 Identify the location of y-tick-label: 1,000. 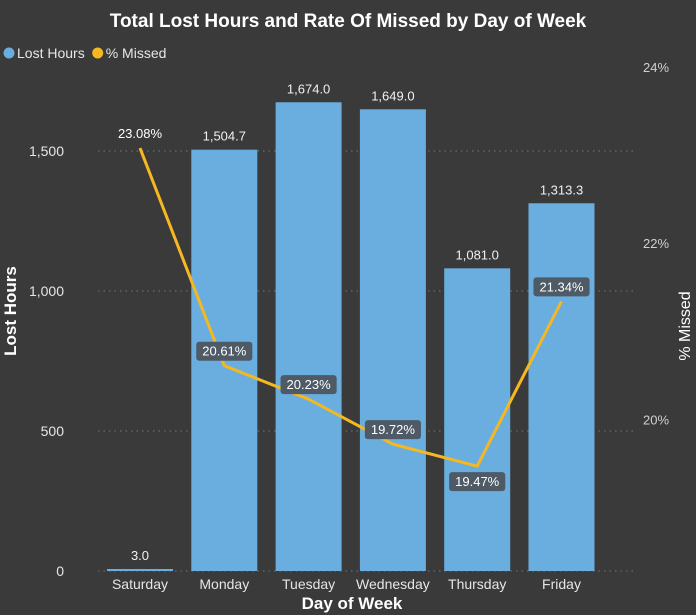
(46, 291).